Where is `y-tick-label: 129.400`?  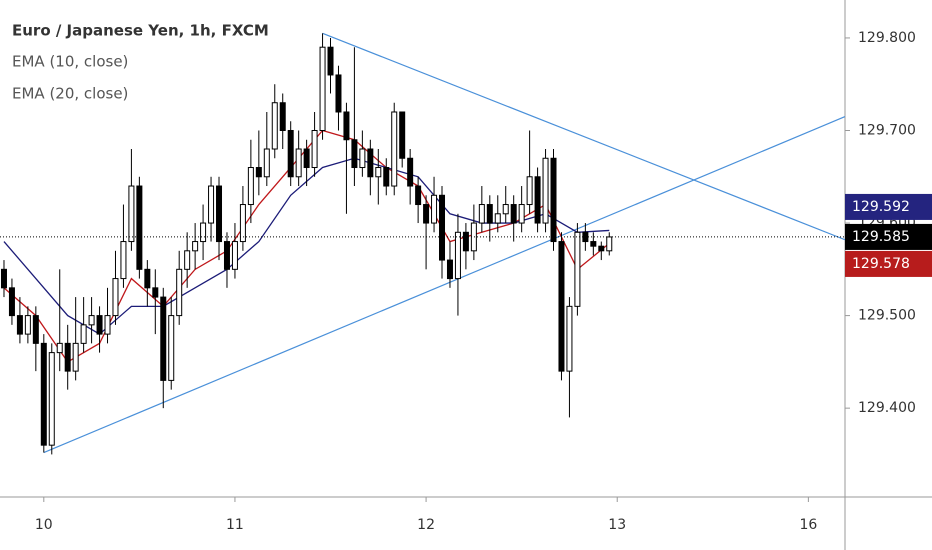 y-tick-label: 129.400 is located at coordinates (887, 408).